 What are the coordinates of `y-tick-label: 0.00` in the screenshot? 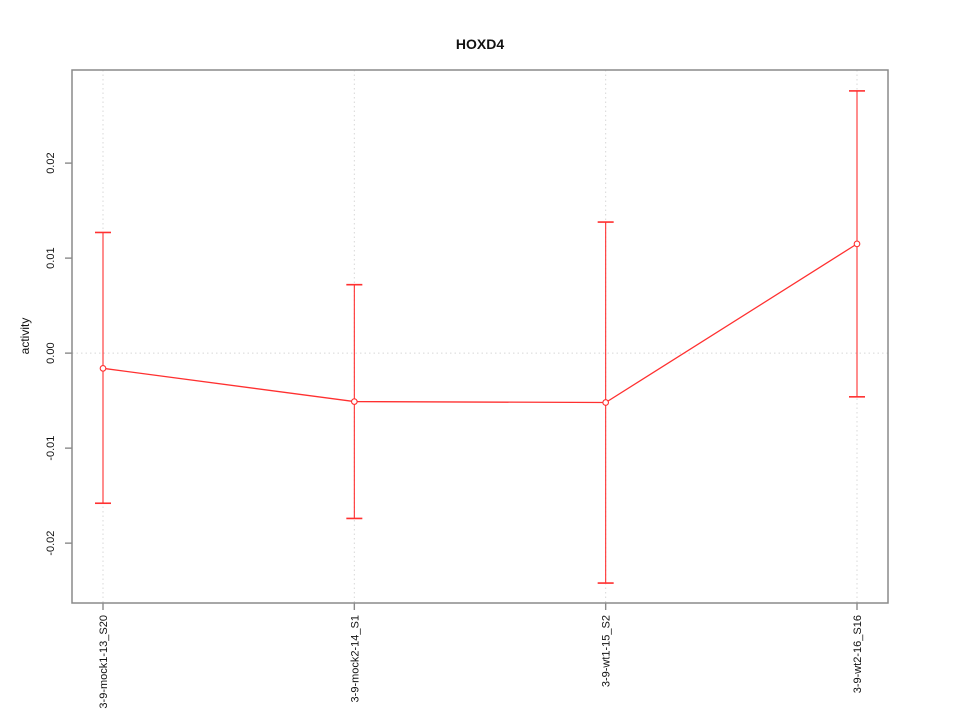 It's located at (51, 352).